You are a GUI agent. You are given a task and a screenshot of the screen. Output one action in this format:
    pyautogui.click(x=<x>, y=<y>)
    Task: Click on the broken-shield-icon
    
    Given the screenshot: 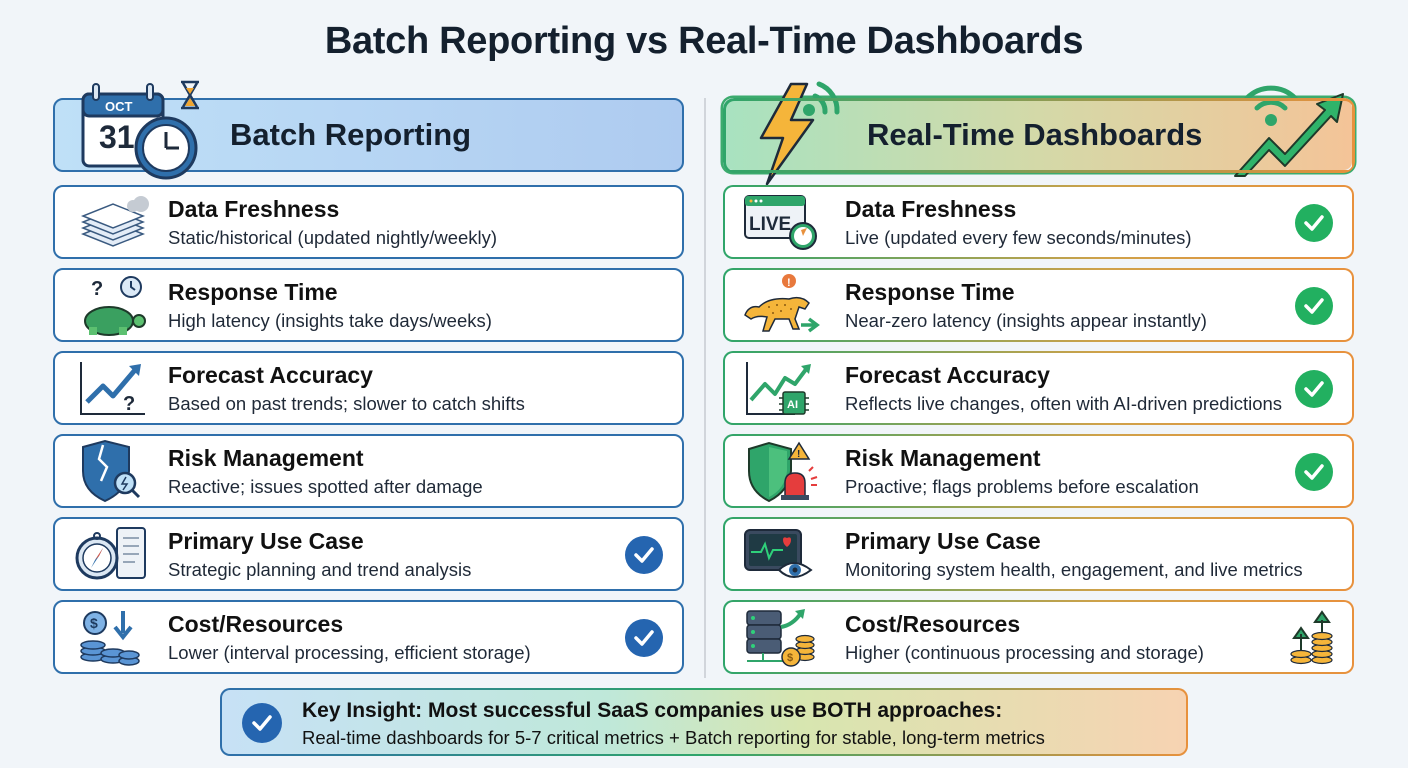 What is the action you would take?
    pyautogui.click(x=114, y=471)
    